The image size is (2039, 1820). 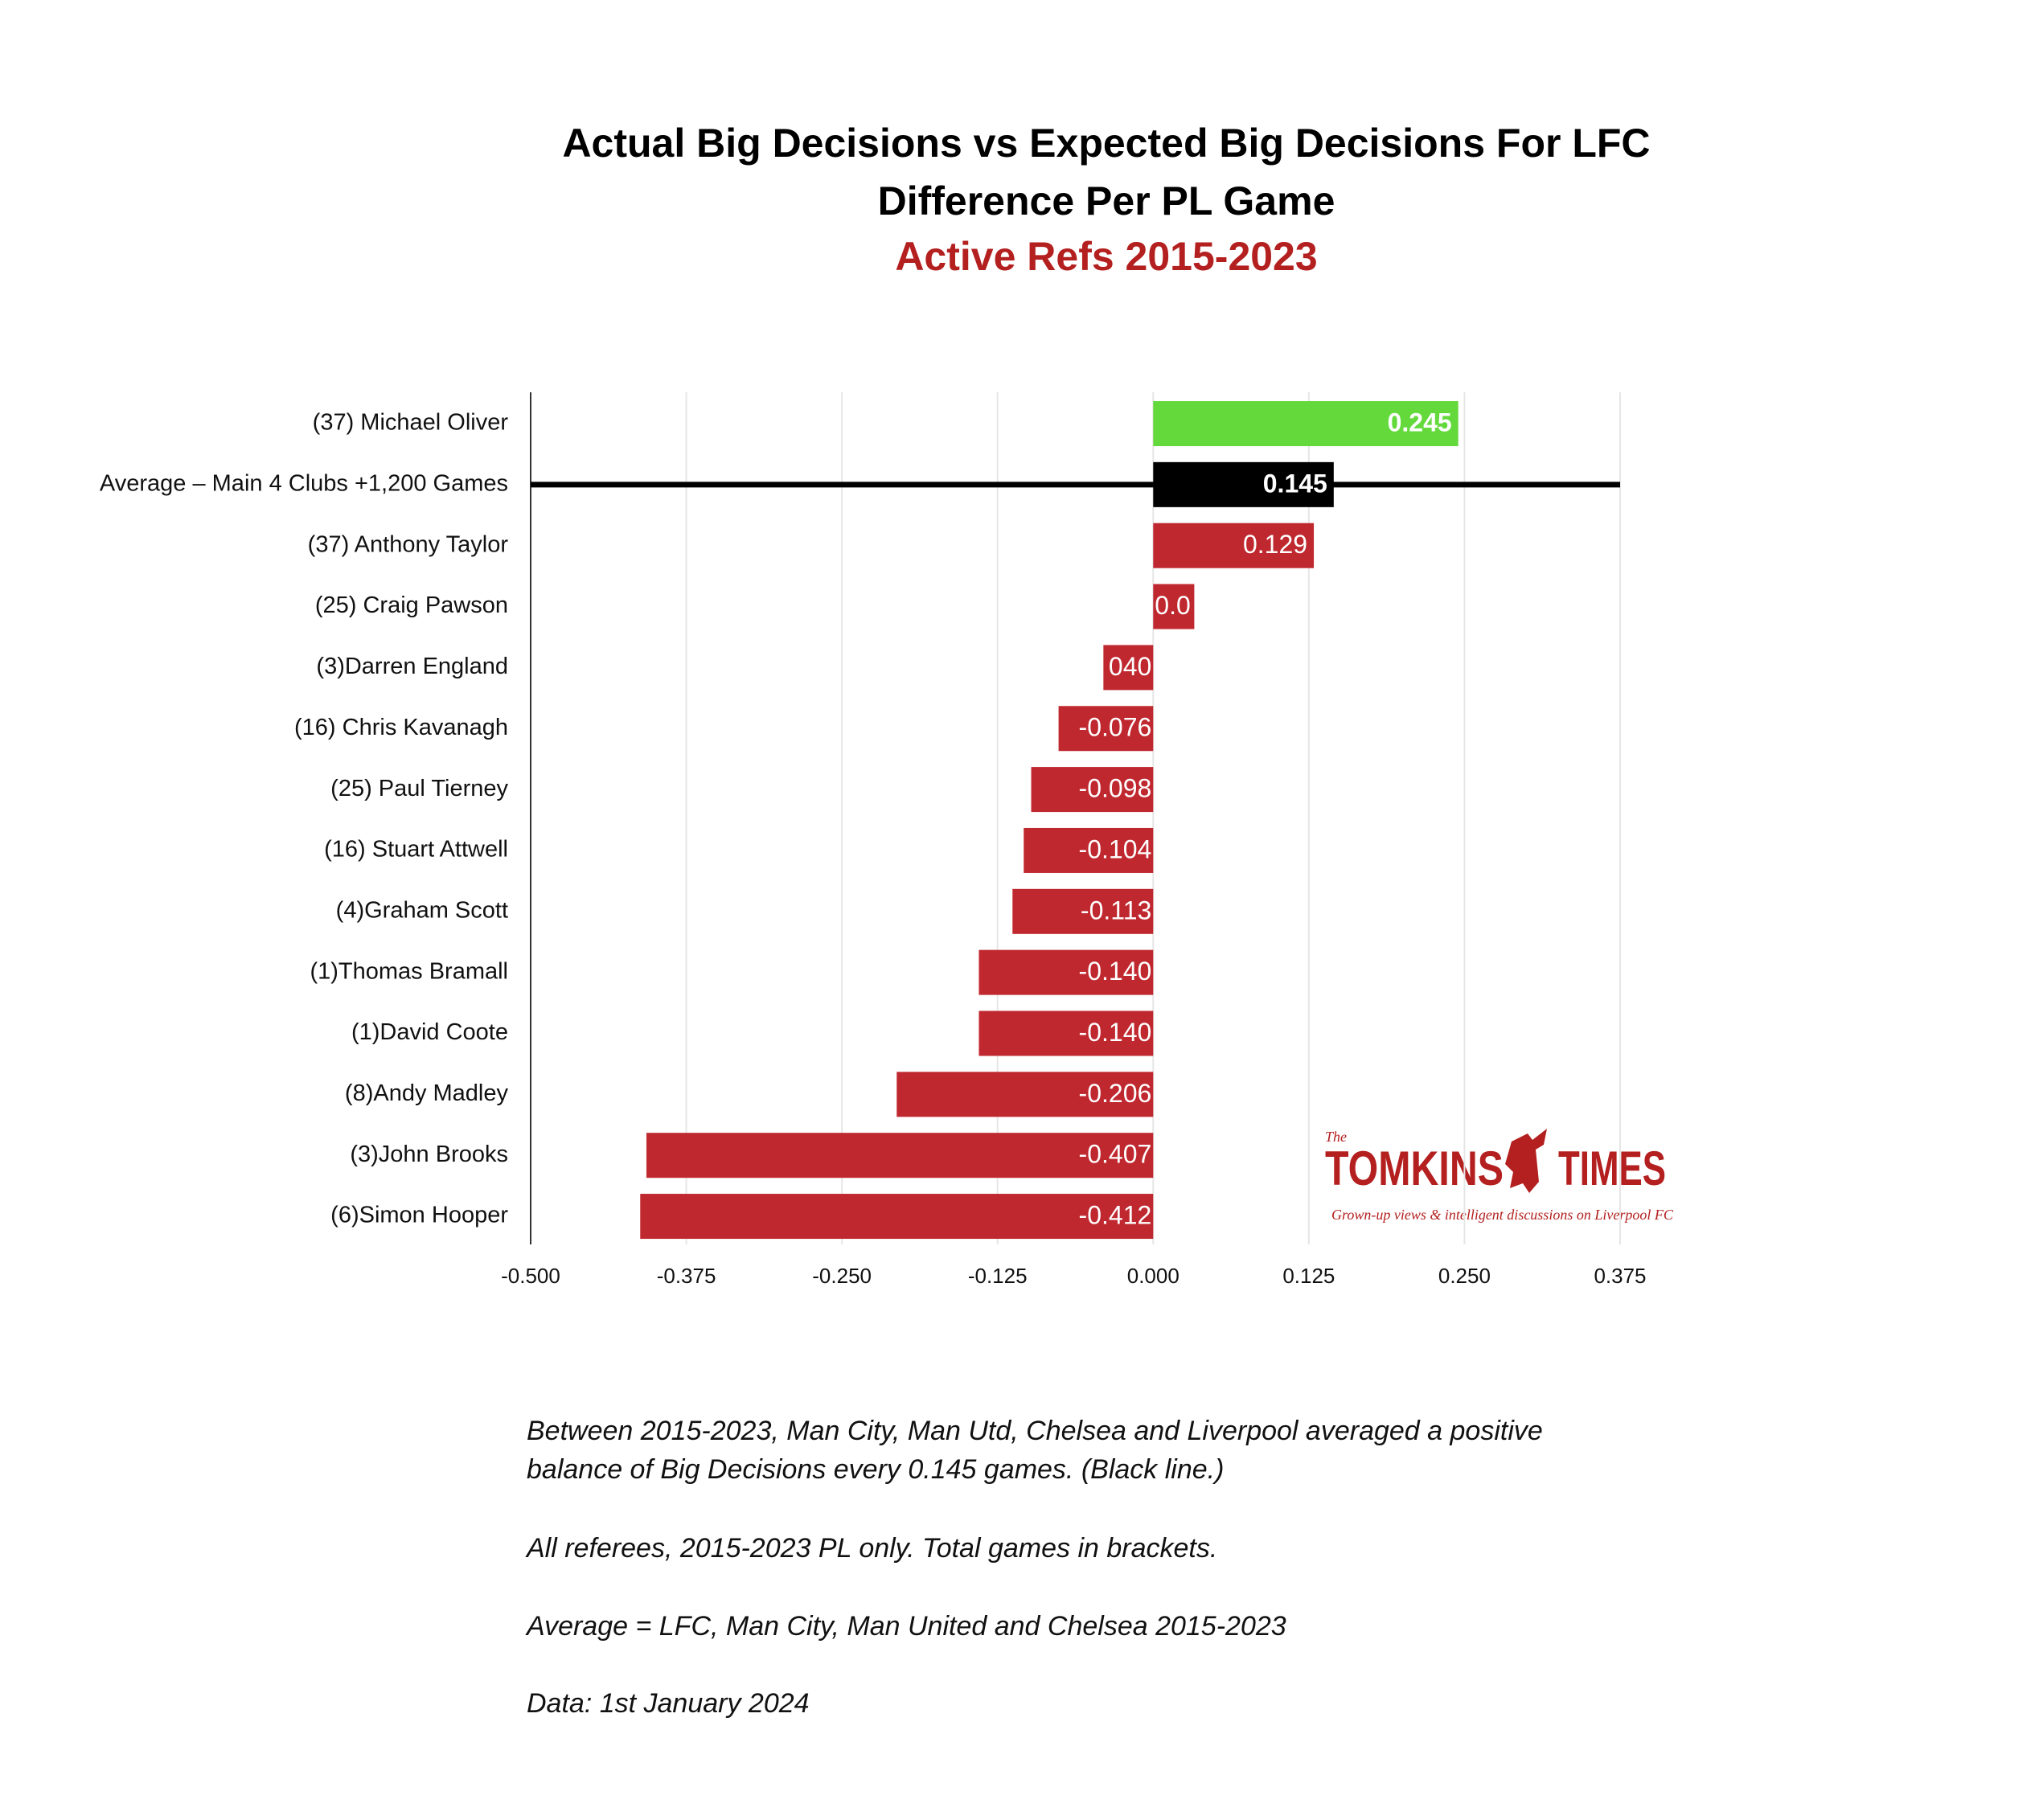 What do you see at coordinates (1336, 1137) in the screenshot?
I see `logo-text: The` at bounding box center [1336, 1137].